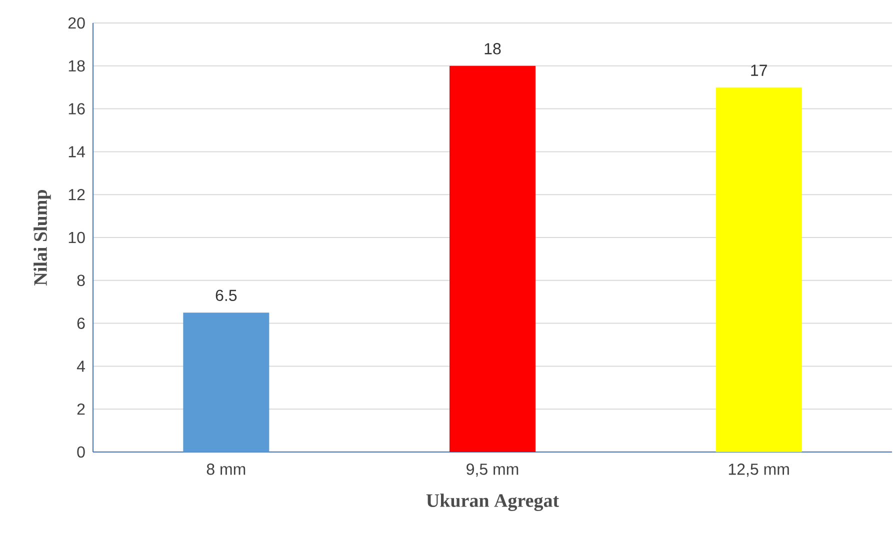 The height and width of the screenshot is (536, 893). I want to click on data-label: 18, so click(492, 48).